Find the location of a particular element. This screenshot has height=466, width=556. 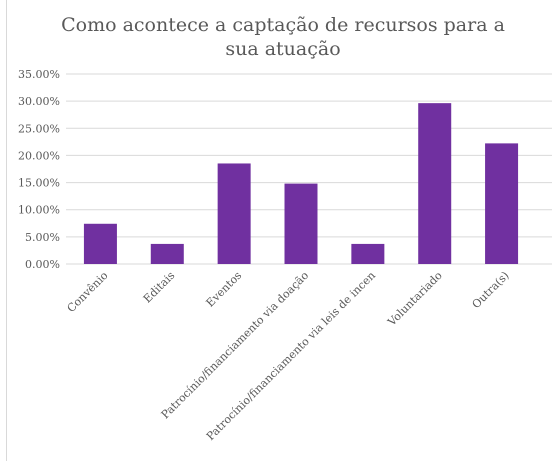

y-tick-label: 35.00% is located at coordinates (39, 74).